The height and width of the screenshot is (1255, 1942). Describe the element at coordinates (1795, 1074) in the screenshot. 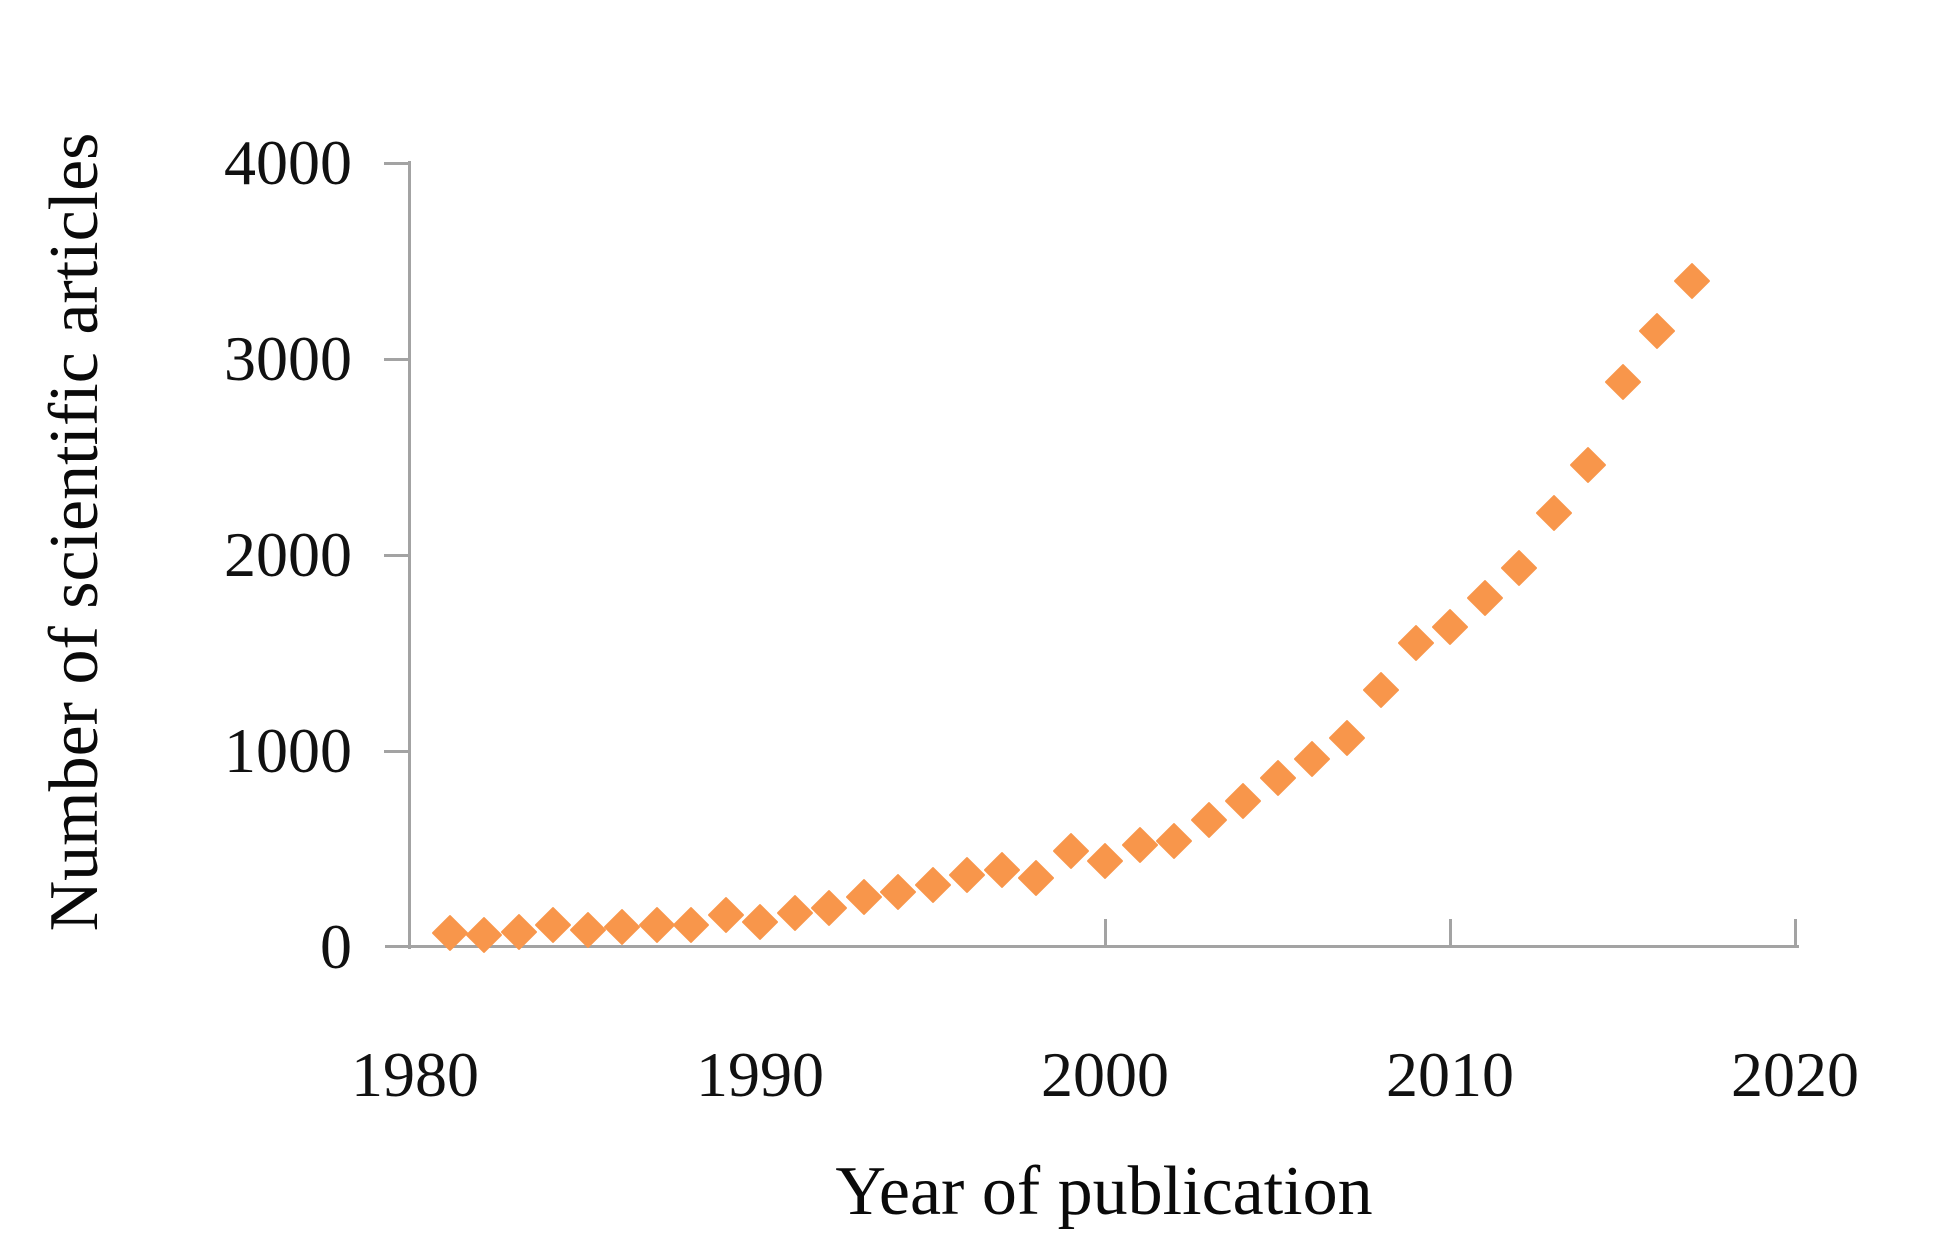

I see `x-tick-label: 2020` at that location.